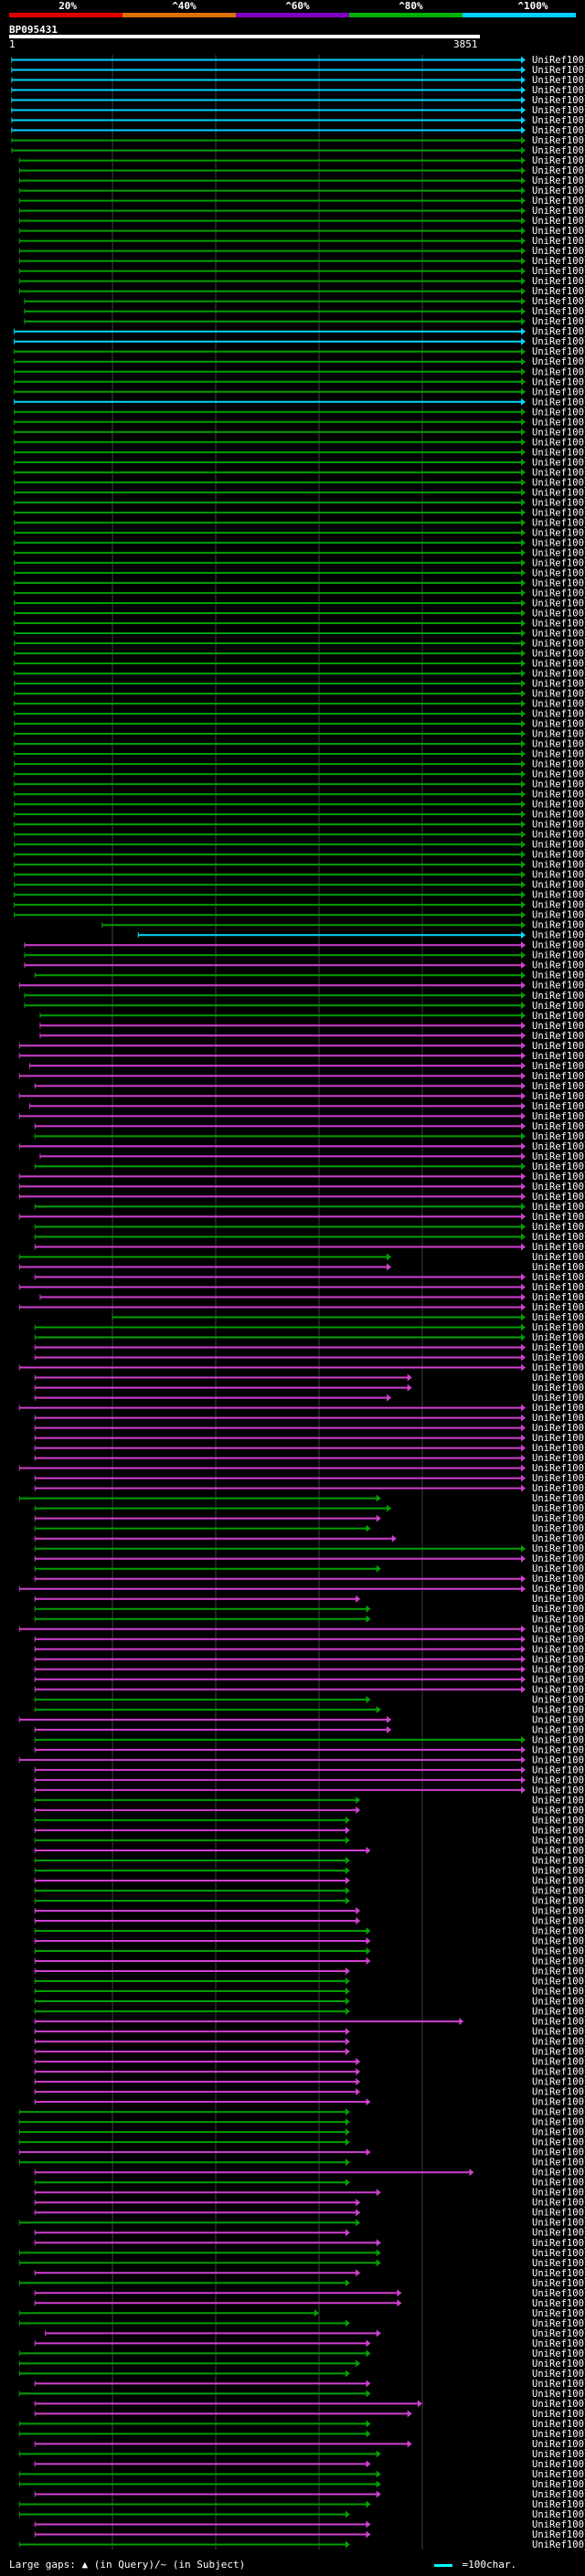 The width and height of the screenshot is (585, 2576). What do you see at coordinates (559, 150) in the screenshot?
I see `hit-label: UniRef100_UPI0000..` at bounding box center [559, 150].